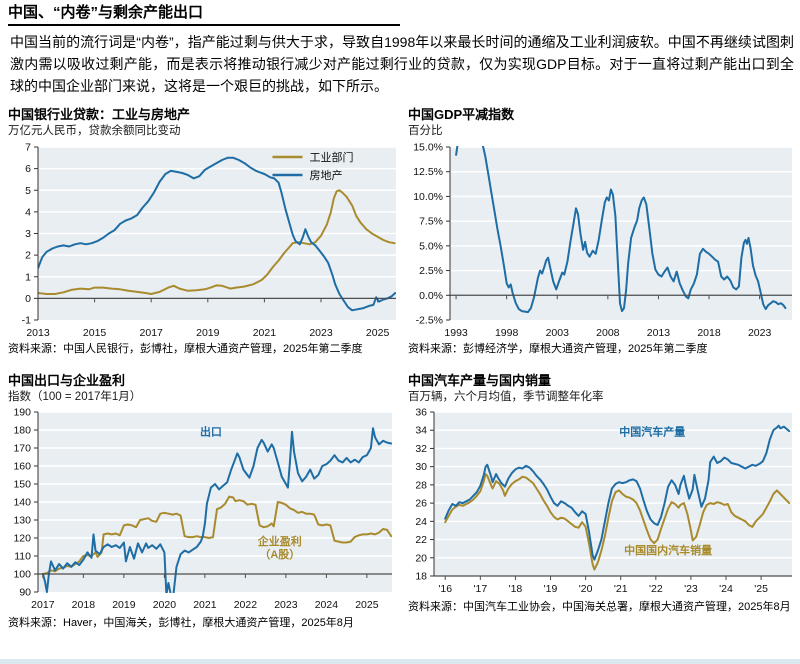 The width and height of the screenshot is (800, 664). I want to click on y-tick-label: 7.5%, so click(431, 222).